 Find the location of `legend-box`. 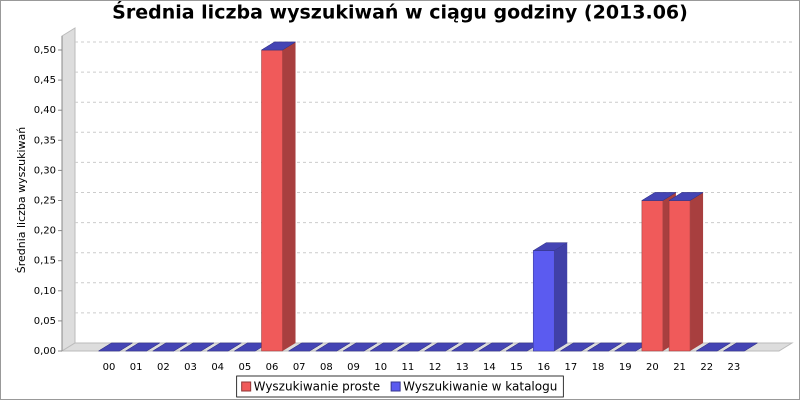

legend-box is located at coordinates (400, 386).